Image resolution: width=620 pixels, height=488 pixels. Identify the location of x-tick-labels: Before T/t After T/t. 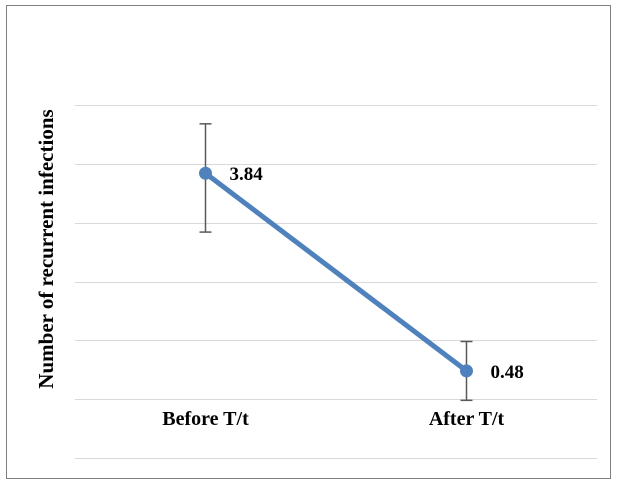
(333, 419).